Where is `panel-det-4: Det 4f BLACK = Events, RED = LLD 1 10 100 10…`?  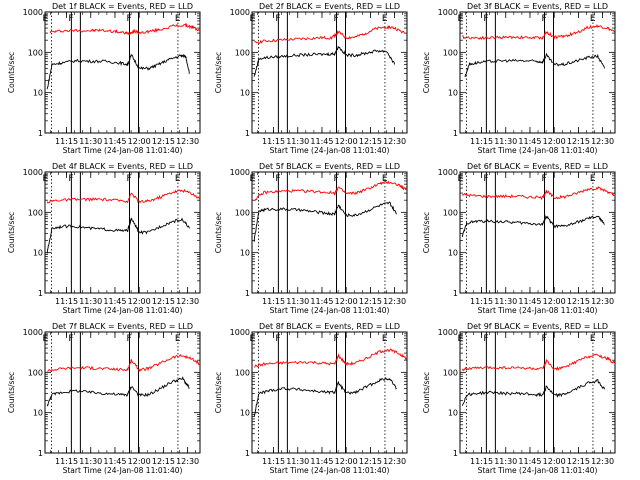 panel-det-4: Det 4f BLACK = Events, RED = LLD 1 10 100 10… is located at coordinates (104, 238).